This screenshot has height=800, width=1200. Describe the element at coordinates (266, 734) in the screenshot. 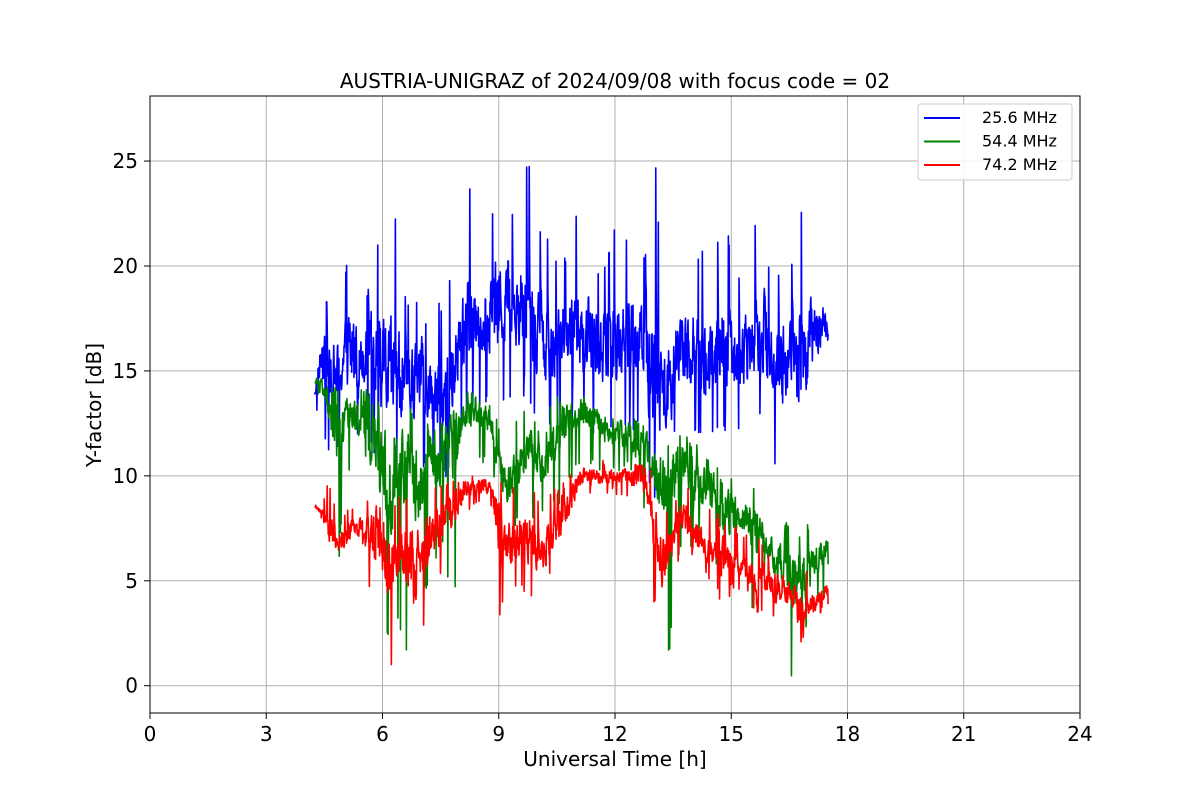

I see `x-tick-label: 3` at that location.